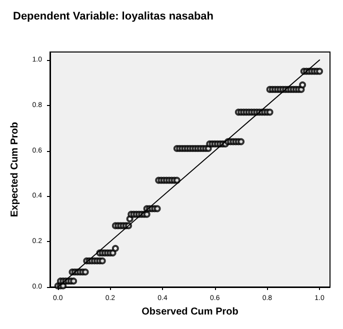 The width and height of the screenshot is (343, 329). What do you see at coordinates (113, 16) in the screenshot?
I see `chart-title: Dependent Variable: loyalitas nasabah` at bounding box center [113, 16].